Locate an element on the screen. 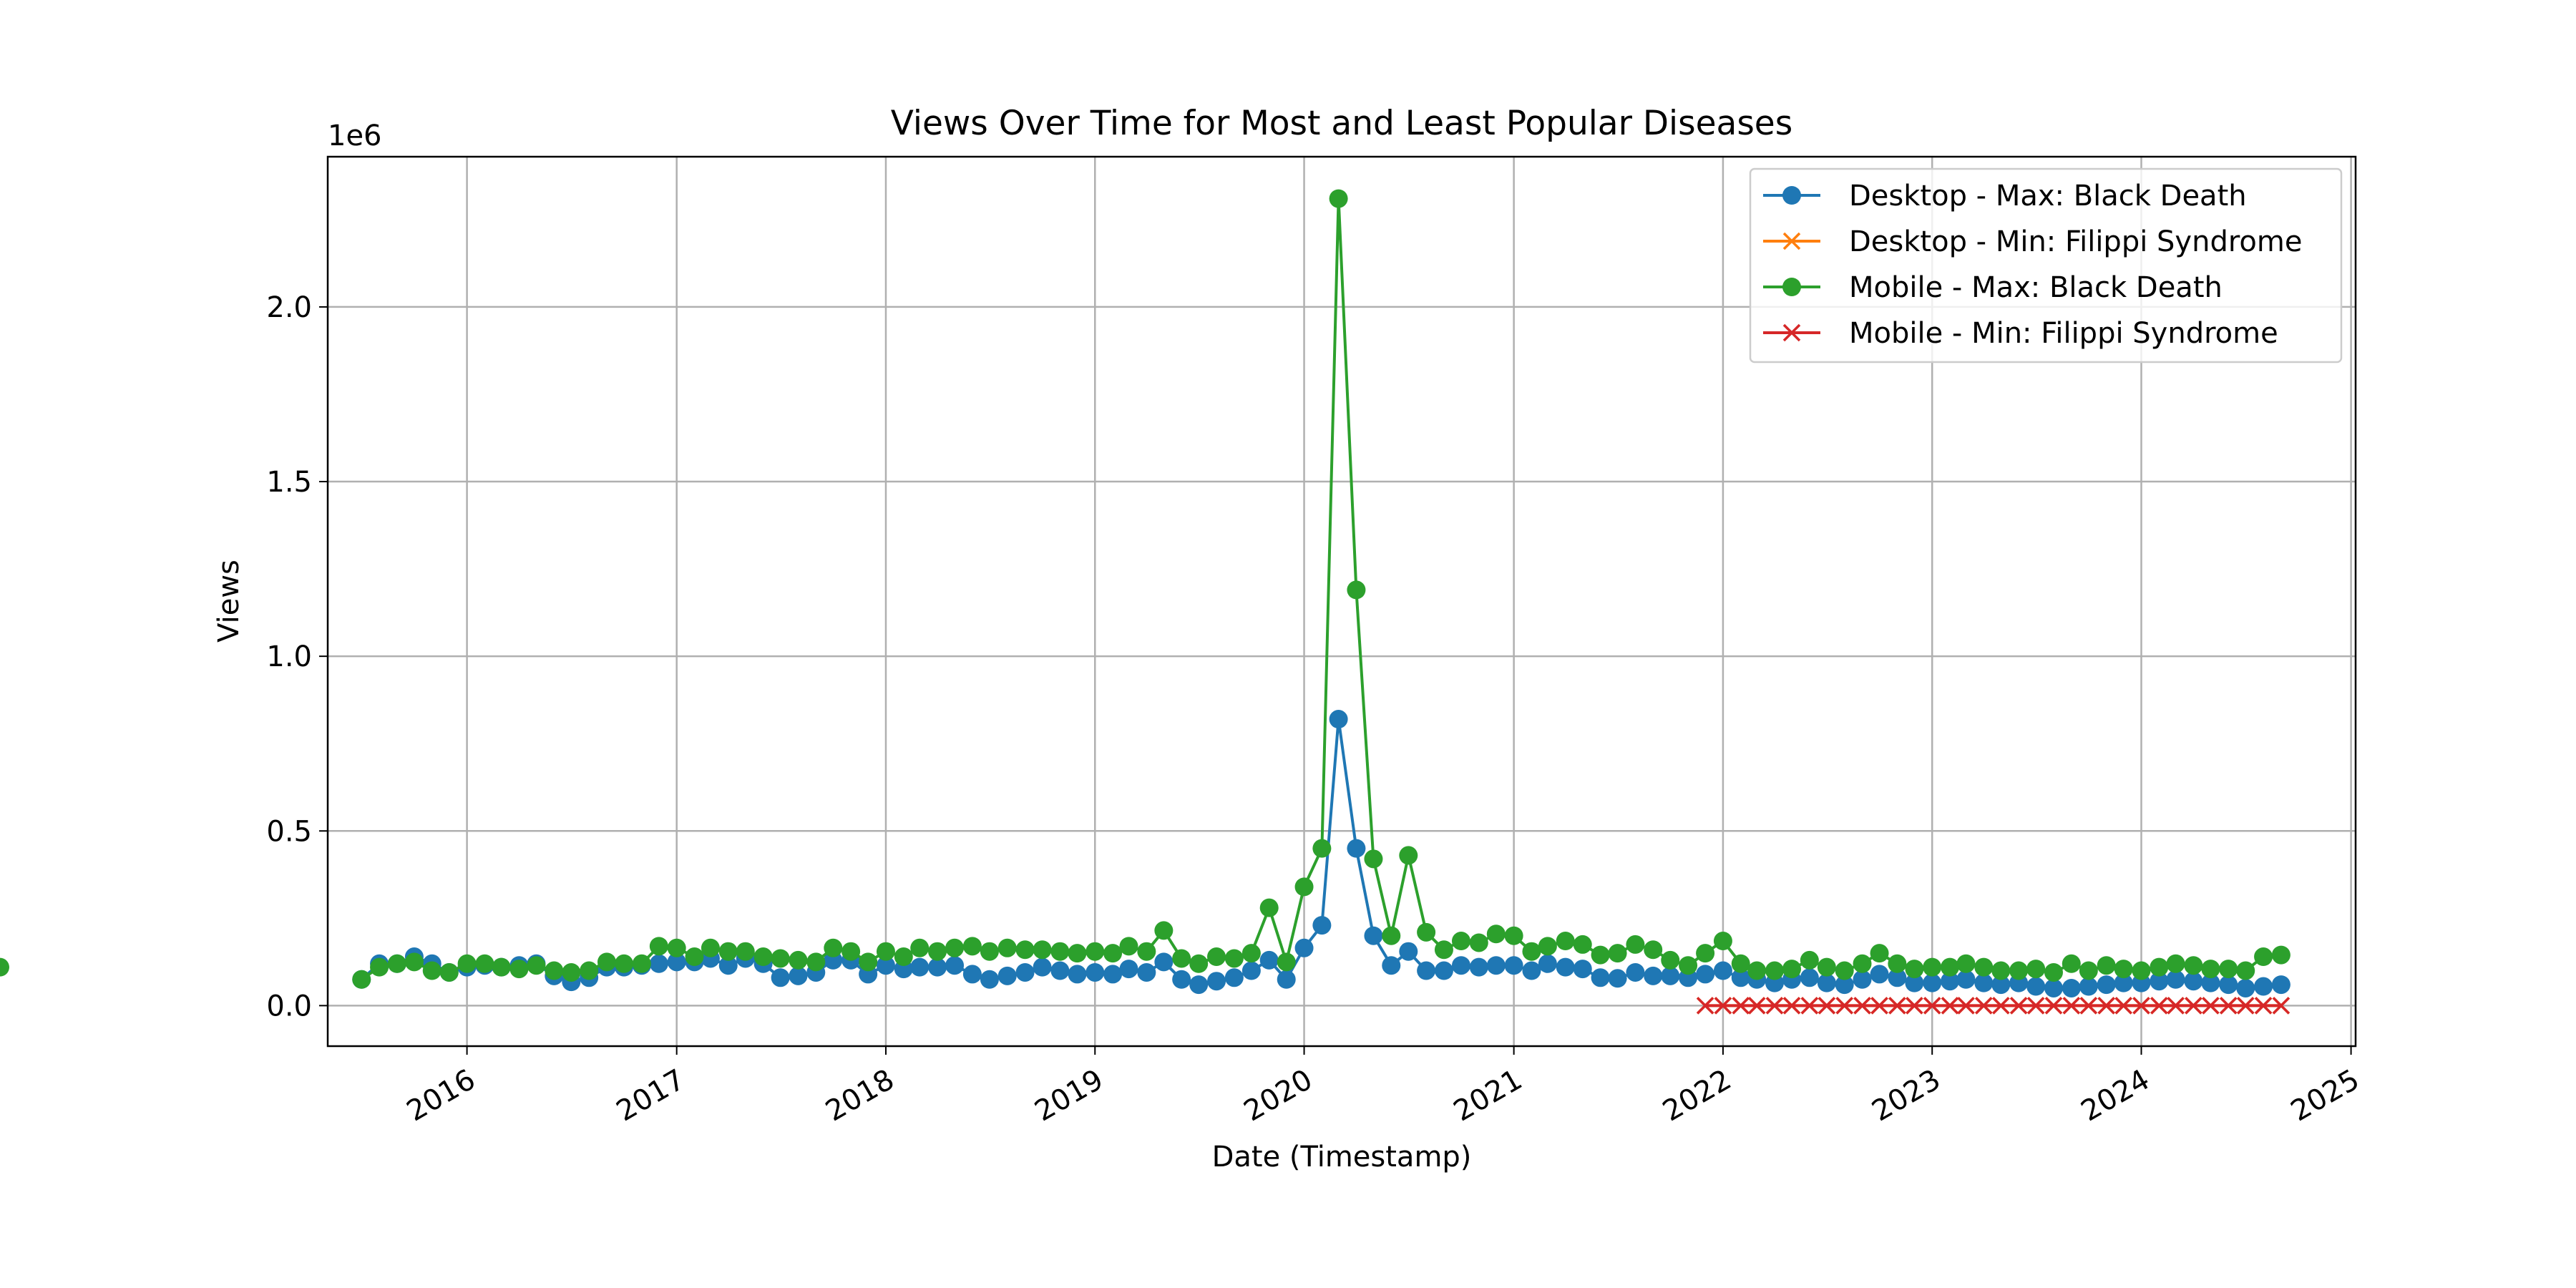  legend-label: Desktop - Max: Black Death is located at coordinates (2048, 196).